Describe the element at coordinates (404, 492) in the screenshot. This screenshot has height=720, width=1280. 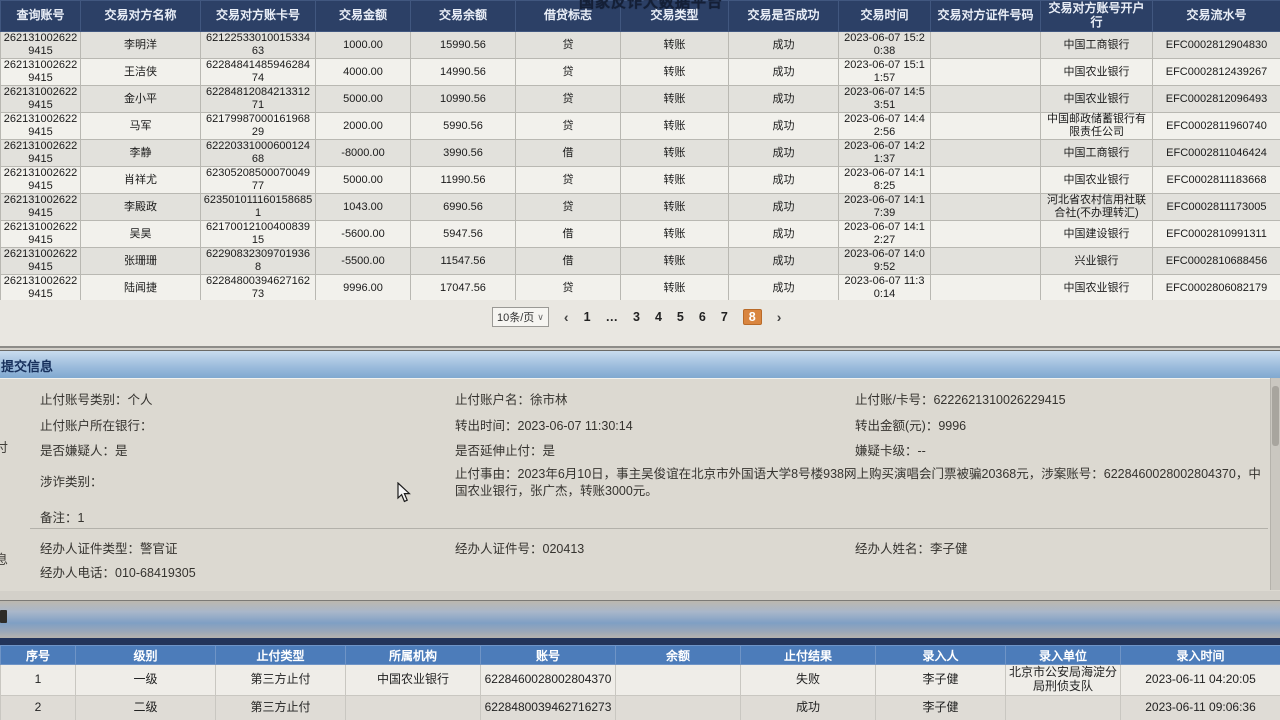
I see `mouse-cursor` at that location.